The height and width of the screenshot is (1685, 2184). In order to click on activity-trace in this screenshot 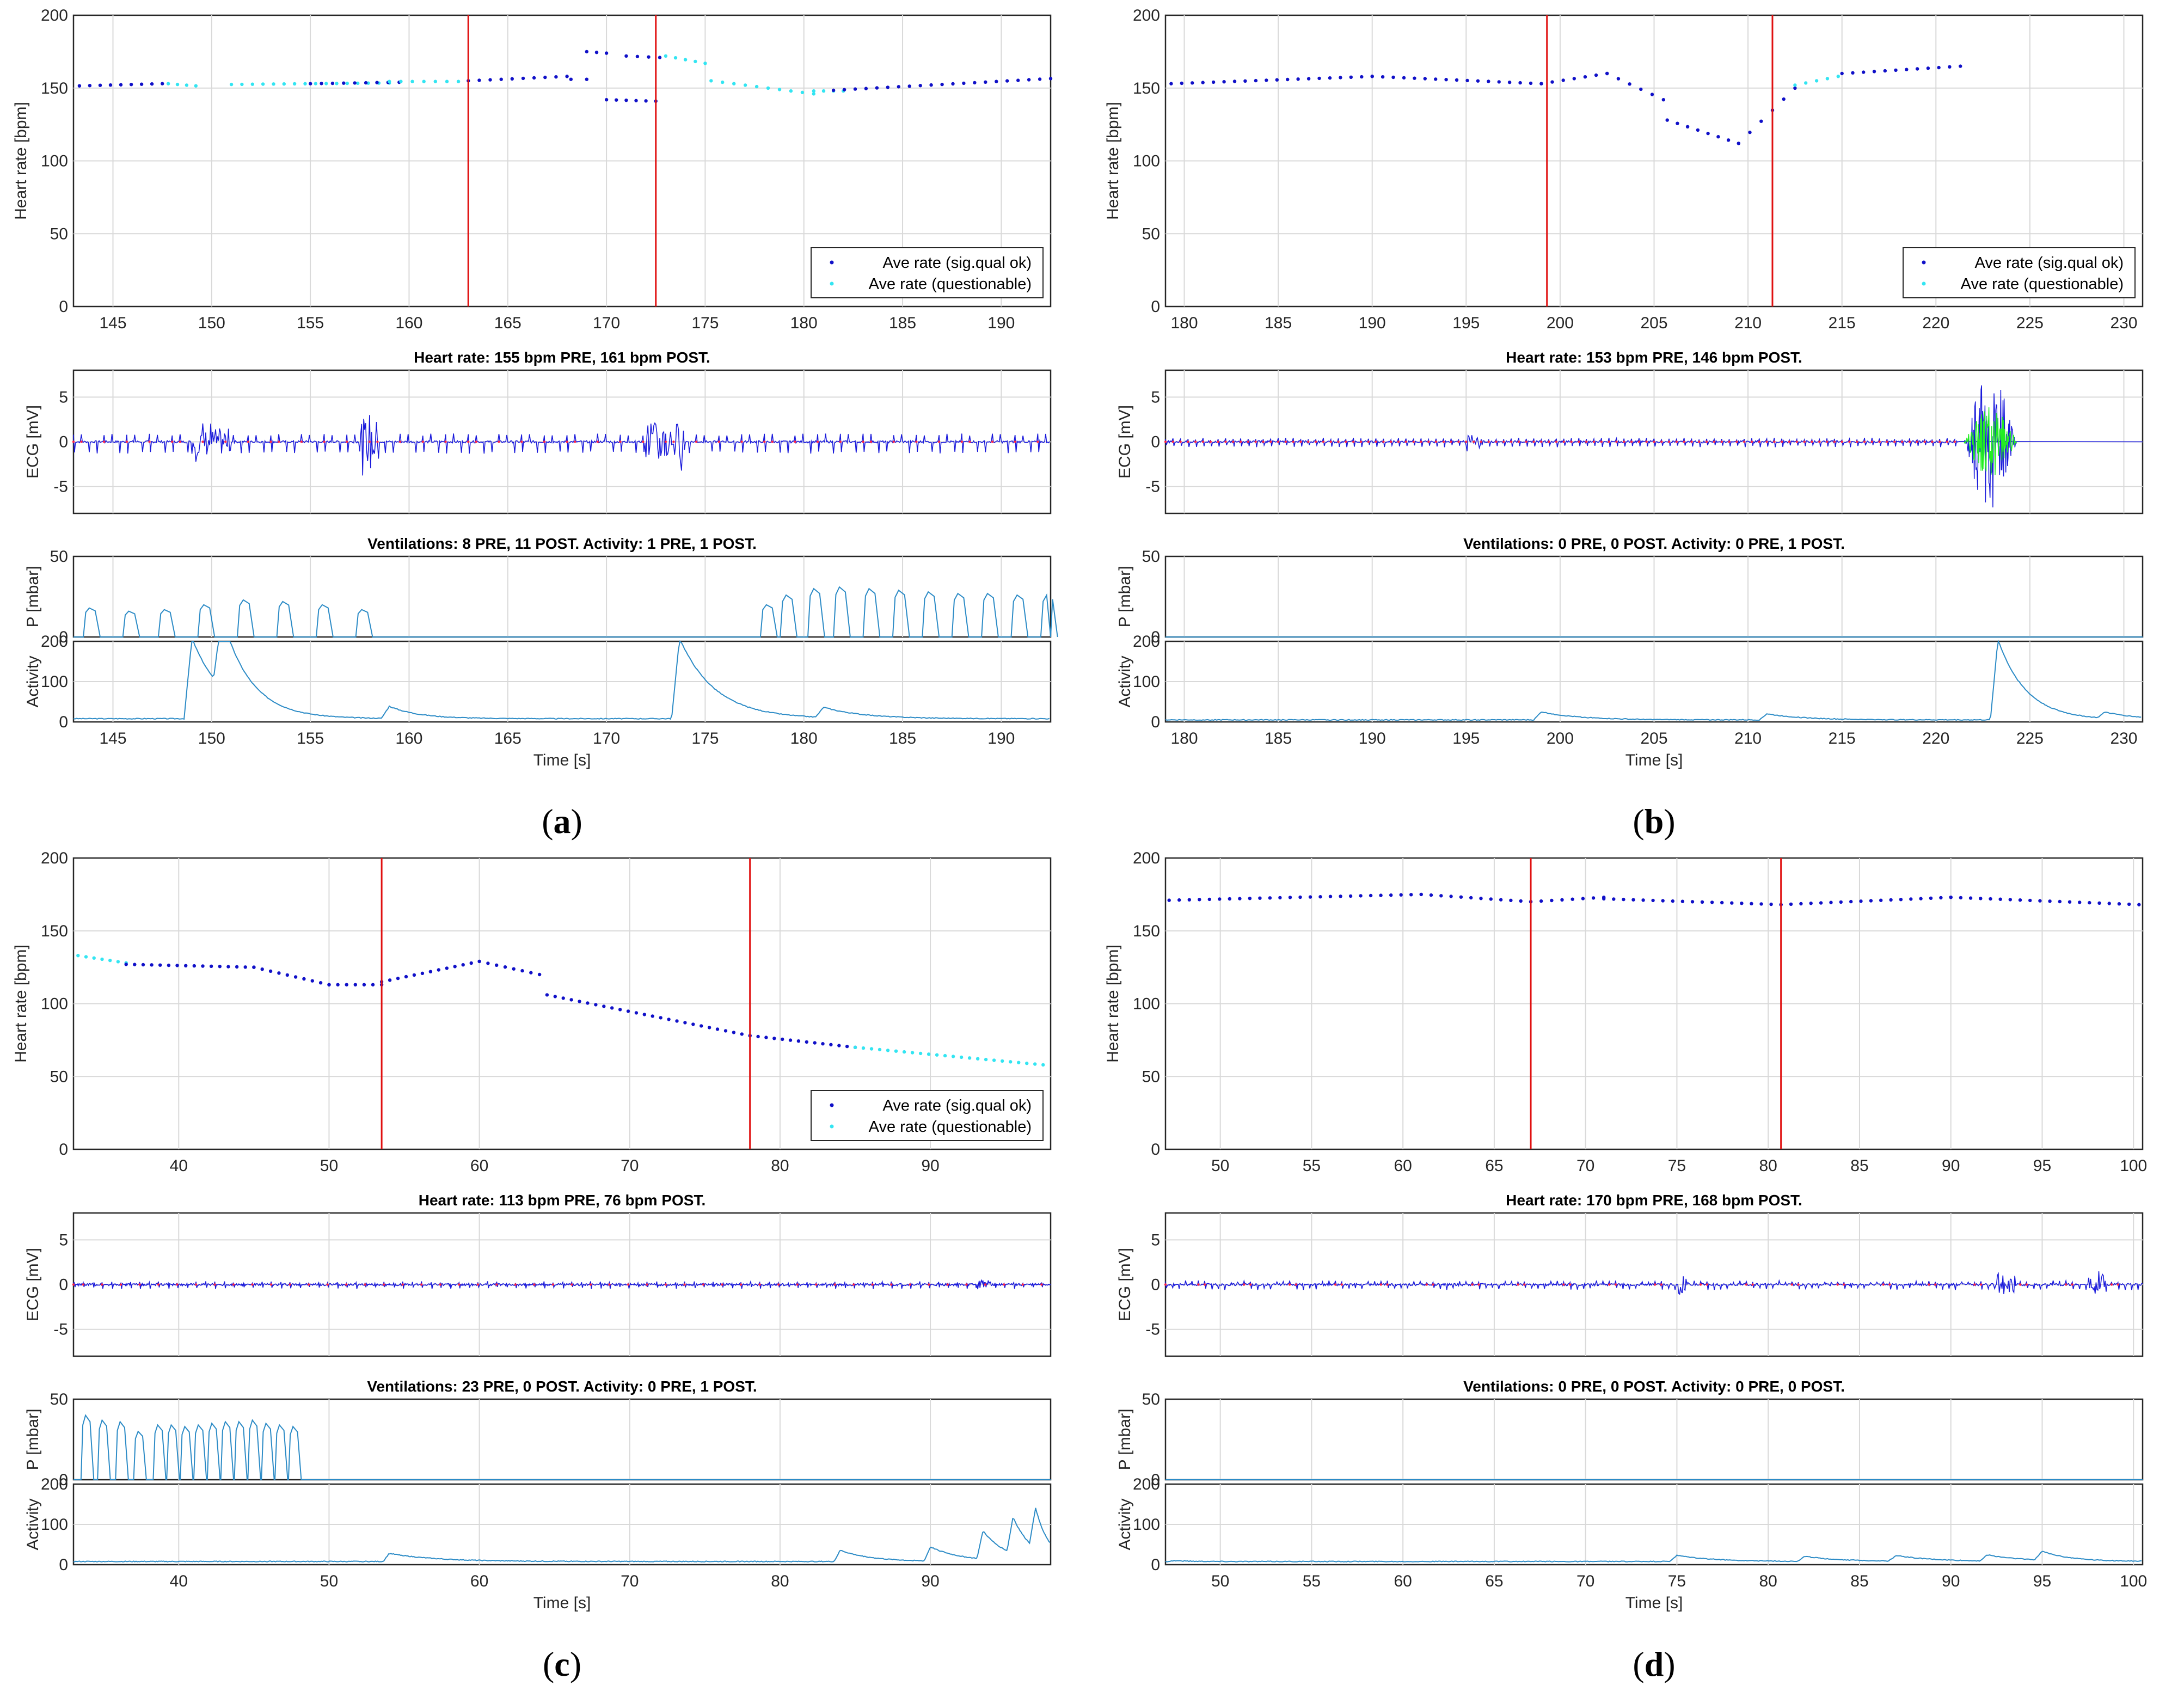, I will do `click(561, 680)`.